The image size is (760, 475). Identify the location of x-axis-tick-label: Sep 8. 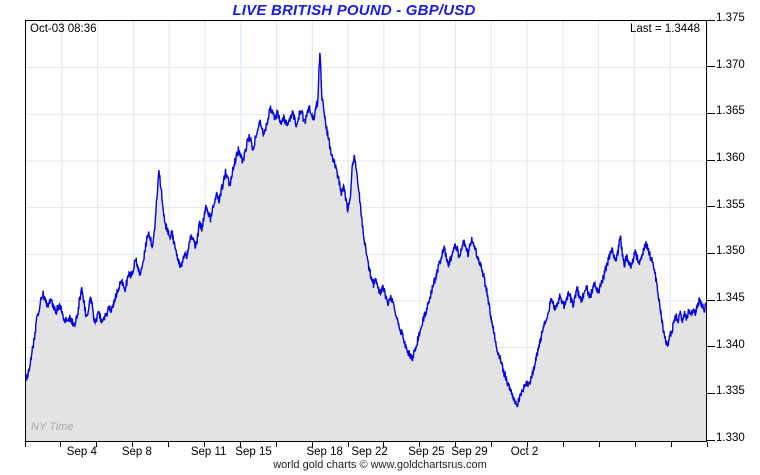
(136, 452).